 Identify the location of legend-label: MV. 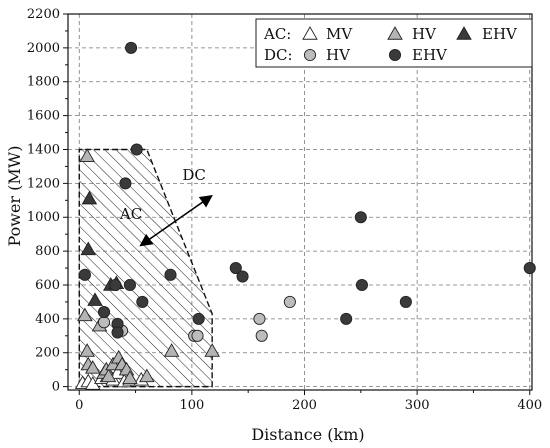
(339, 34).